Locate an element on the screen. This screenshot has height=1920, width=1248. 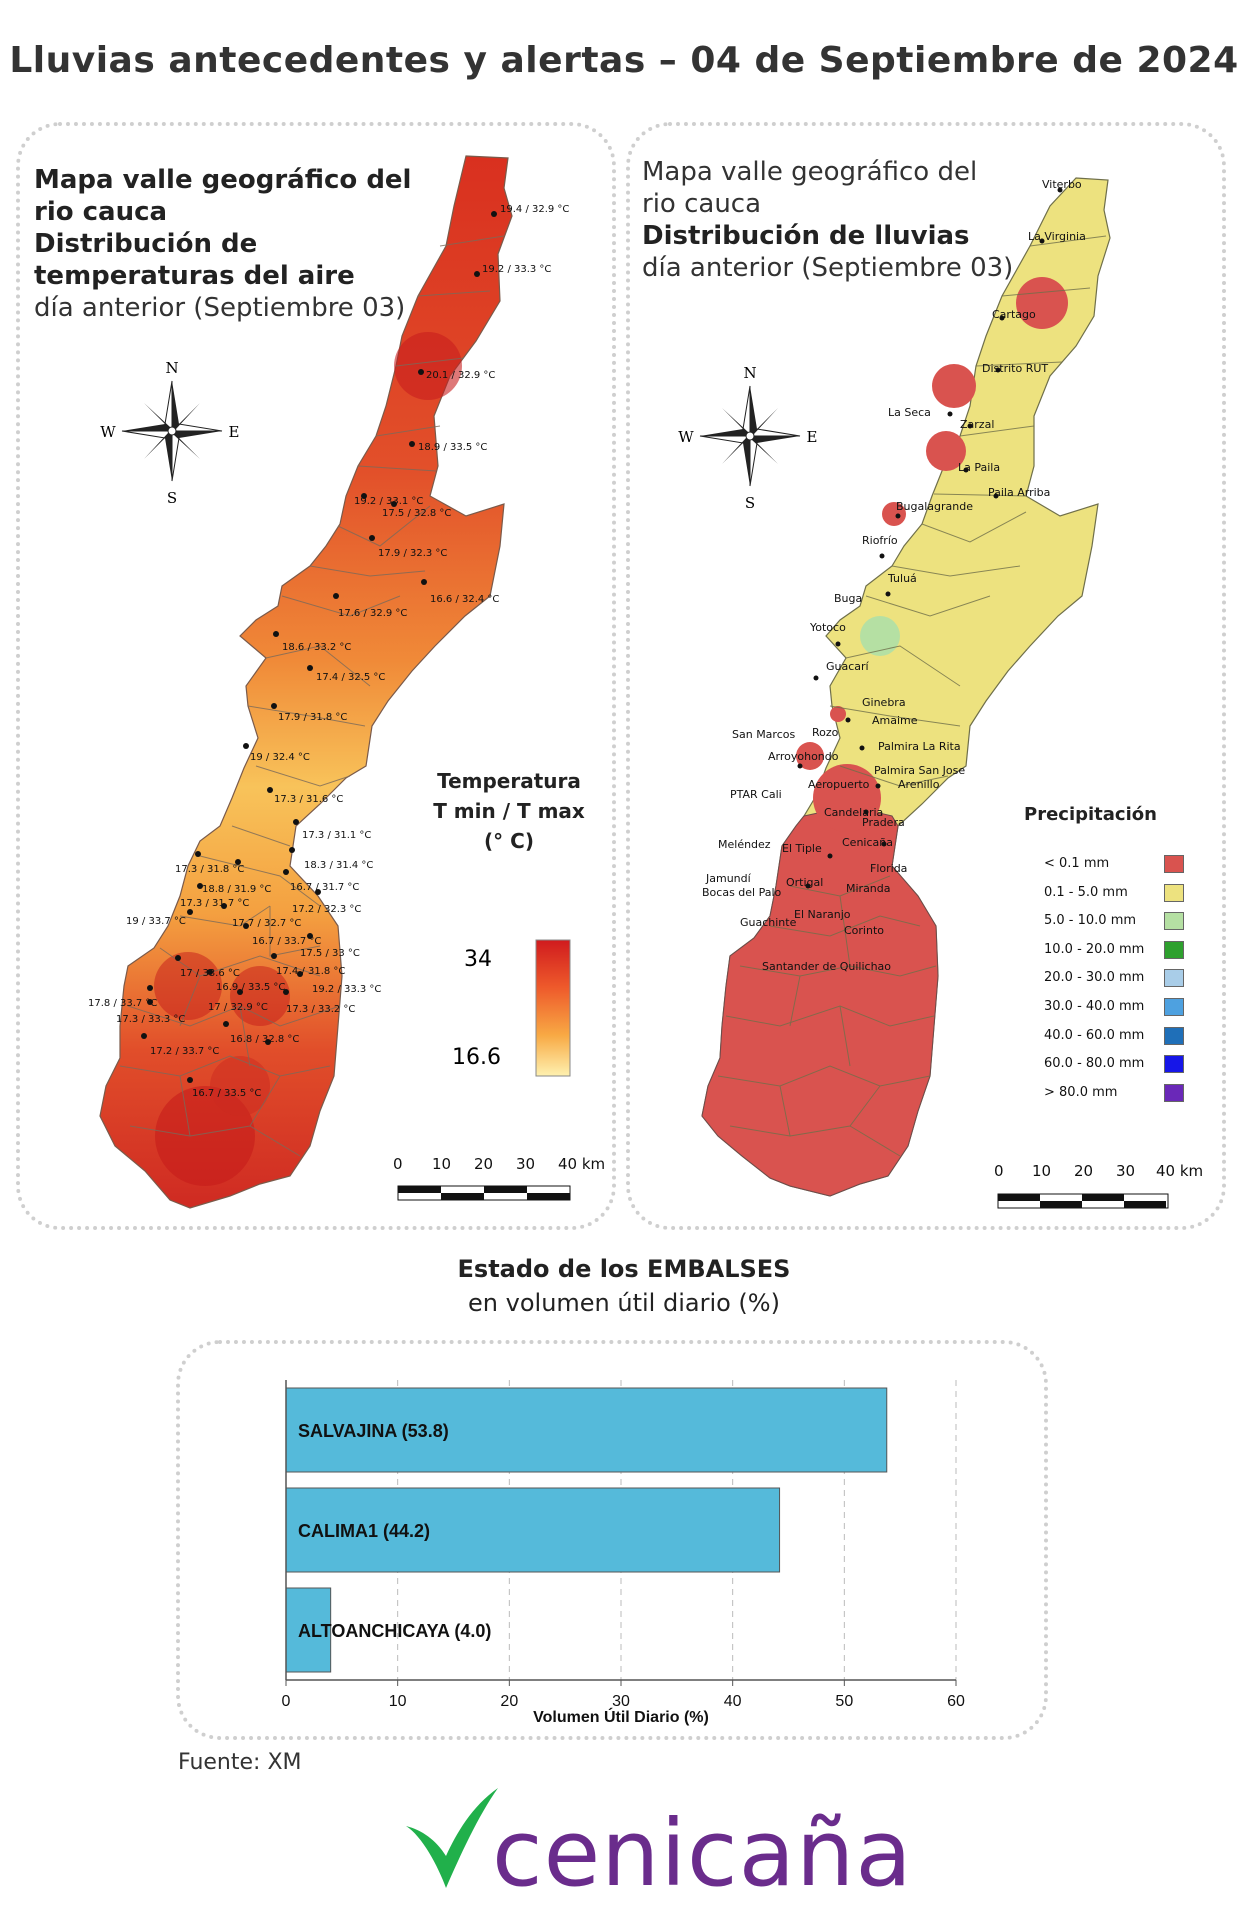
station-label: 17.5 / 32.8 °C is located at coordinates (416, 513).